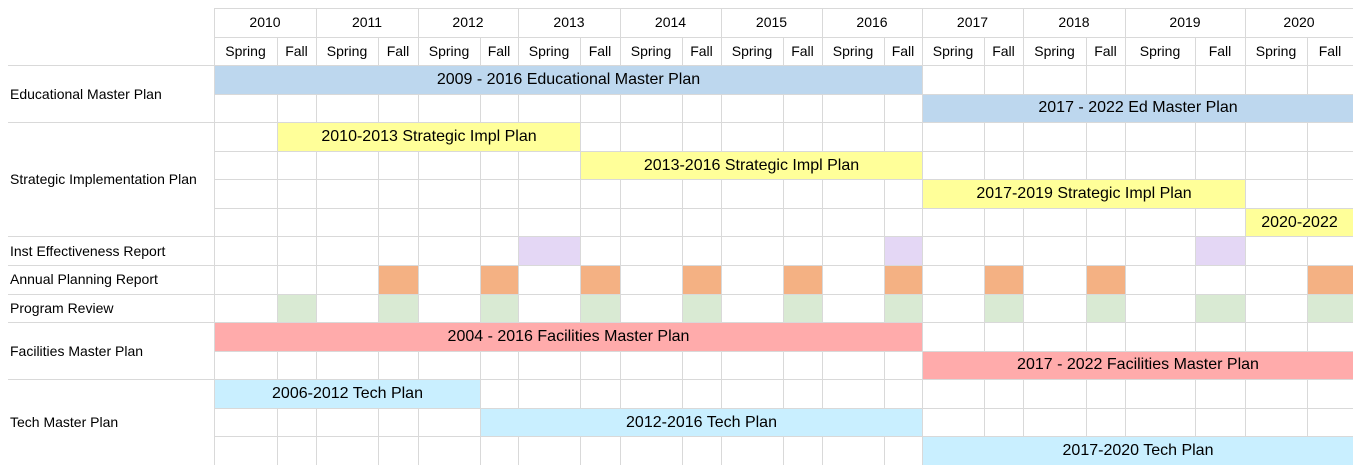 The height and width of the screenshot is (465, 1353). Describe the element at coordinates (367, 22) in the screenshot. I see `year: 2011` at that location.